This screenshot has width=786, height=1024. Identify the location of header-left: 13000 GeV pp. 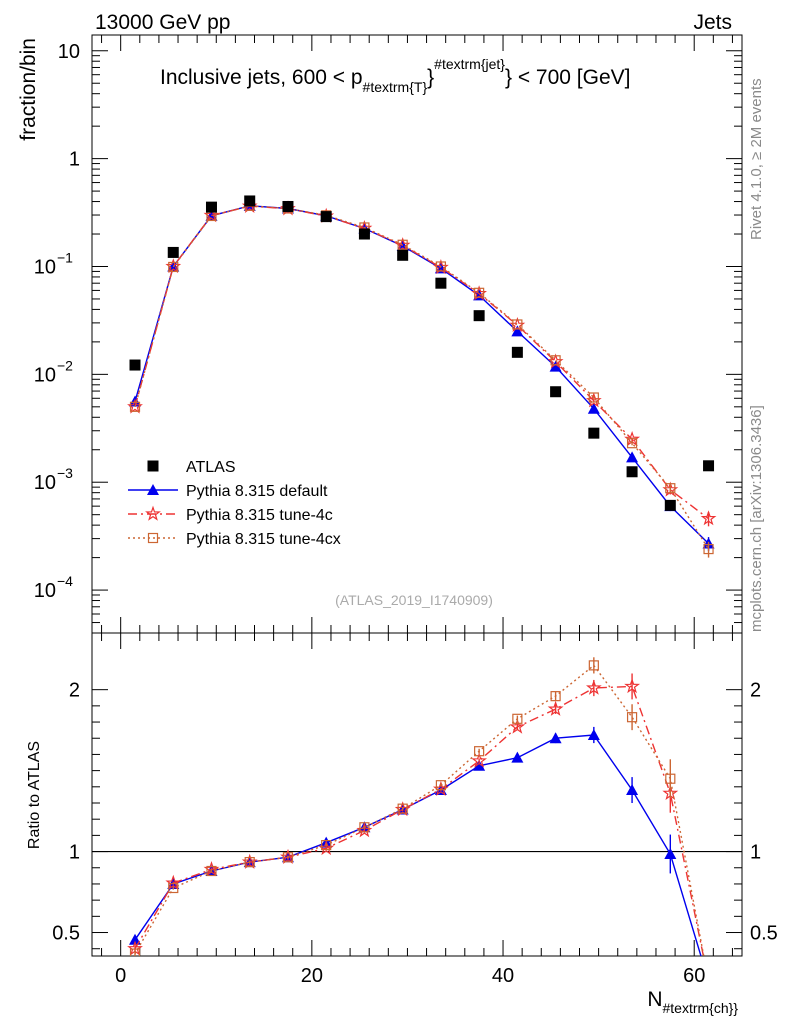
(162, 22).